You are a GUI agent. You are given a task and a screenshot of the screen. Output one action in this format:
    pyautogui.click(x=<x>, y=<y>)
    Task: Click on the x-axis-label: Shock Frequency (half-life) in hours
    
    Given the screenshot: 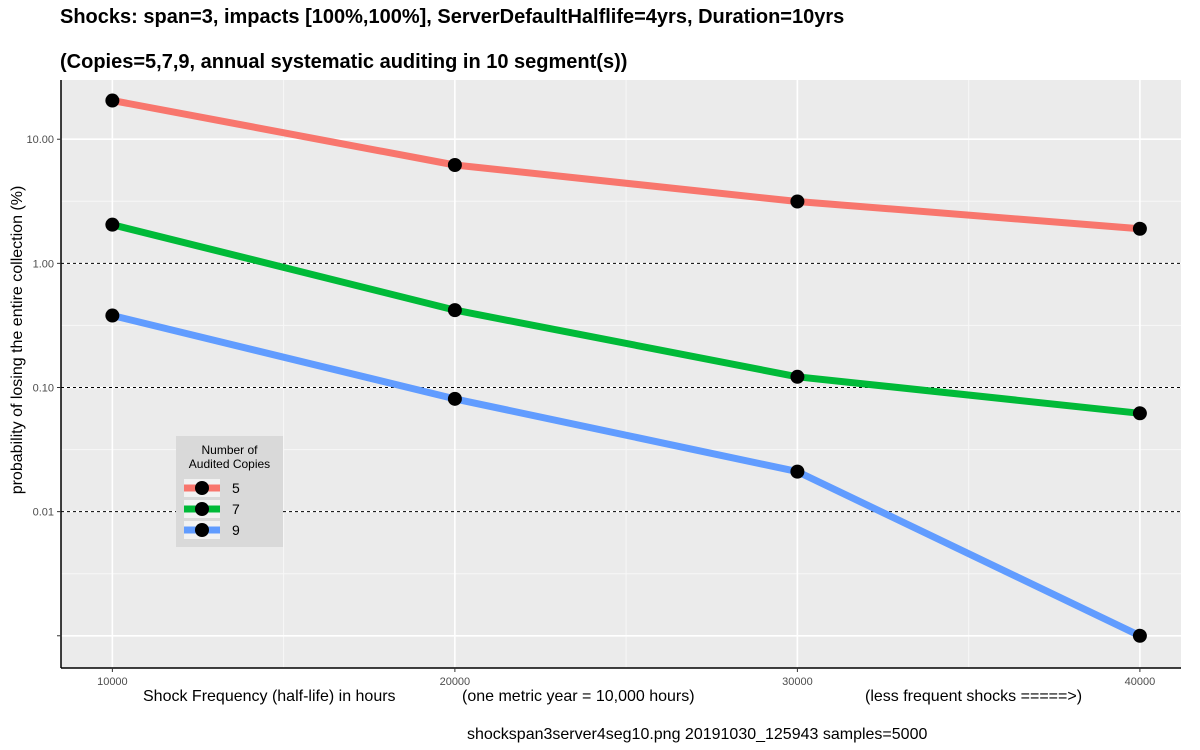 What is the action you would take?
    pyautogui.click(x=269, y=696)
    